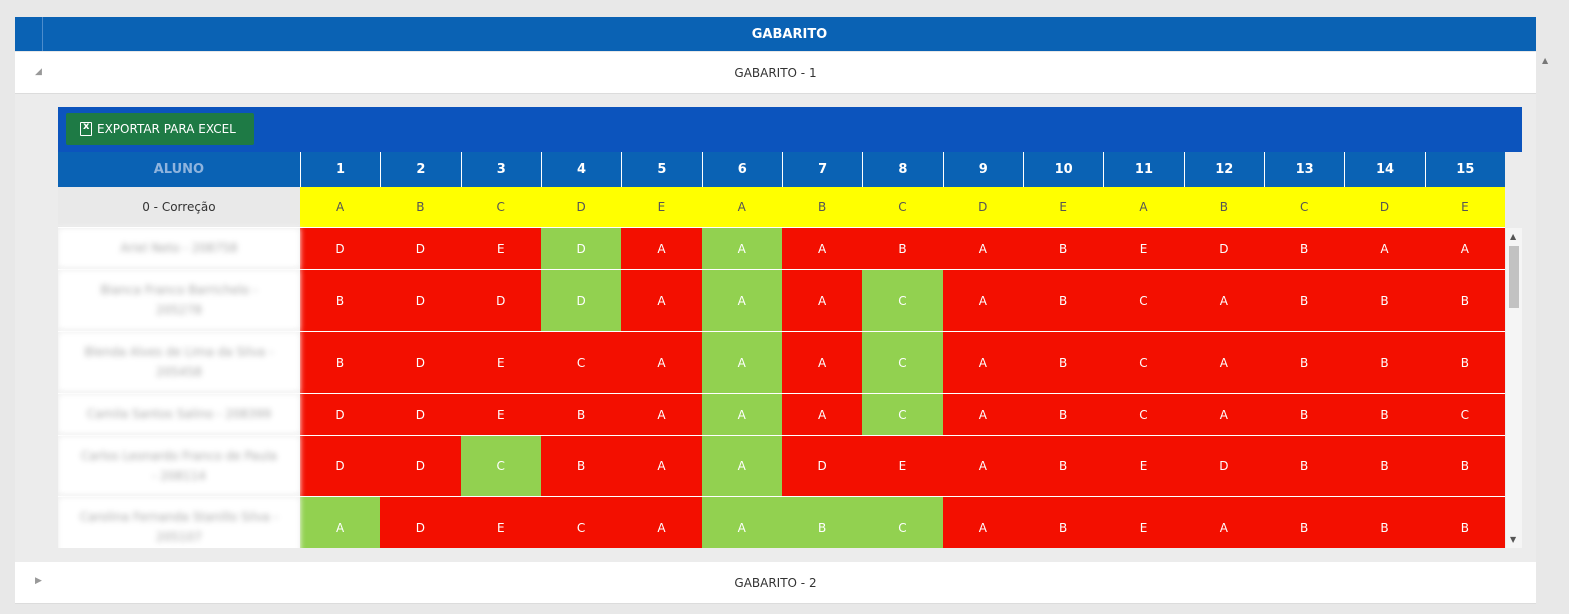 The image size is (1569, 614). I want to click on scrollbar-thumb, so click(1514, 277).